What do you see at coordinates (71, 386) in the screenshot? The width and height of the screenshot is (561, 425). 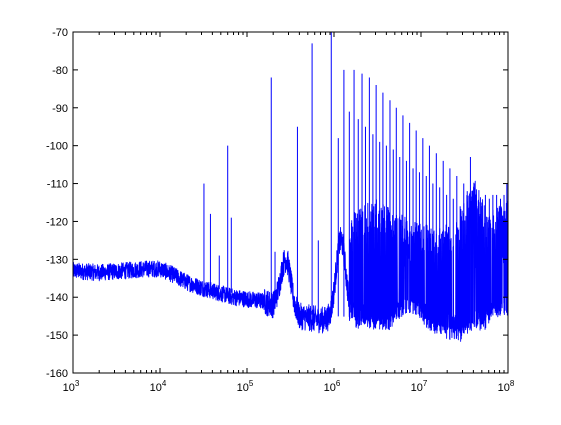 I see `x-tick-label: 10³` at bounding box center [71, 386].